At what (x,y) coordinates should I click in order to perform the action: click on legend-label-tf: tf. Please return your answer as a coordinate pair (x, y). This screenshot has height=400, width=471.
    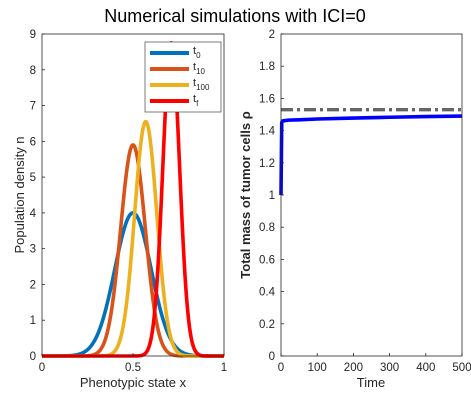
    Looking at the image, I should click on (196, 100).